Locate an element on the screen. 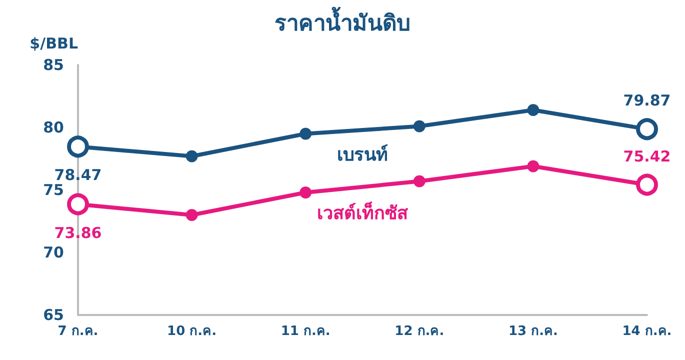 The height and width of the screenshot is (360, 685). x-tick-label: 12 ก.ค. is located at coordinates (419, 331).